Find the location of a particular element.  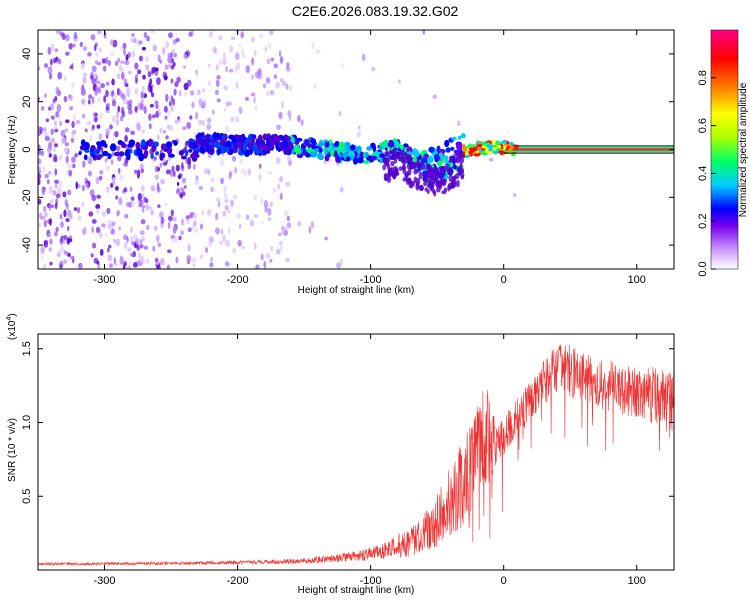

figure-title: C2E6.2026.083.19.32.G02 is located at coordinates (375, 11).